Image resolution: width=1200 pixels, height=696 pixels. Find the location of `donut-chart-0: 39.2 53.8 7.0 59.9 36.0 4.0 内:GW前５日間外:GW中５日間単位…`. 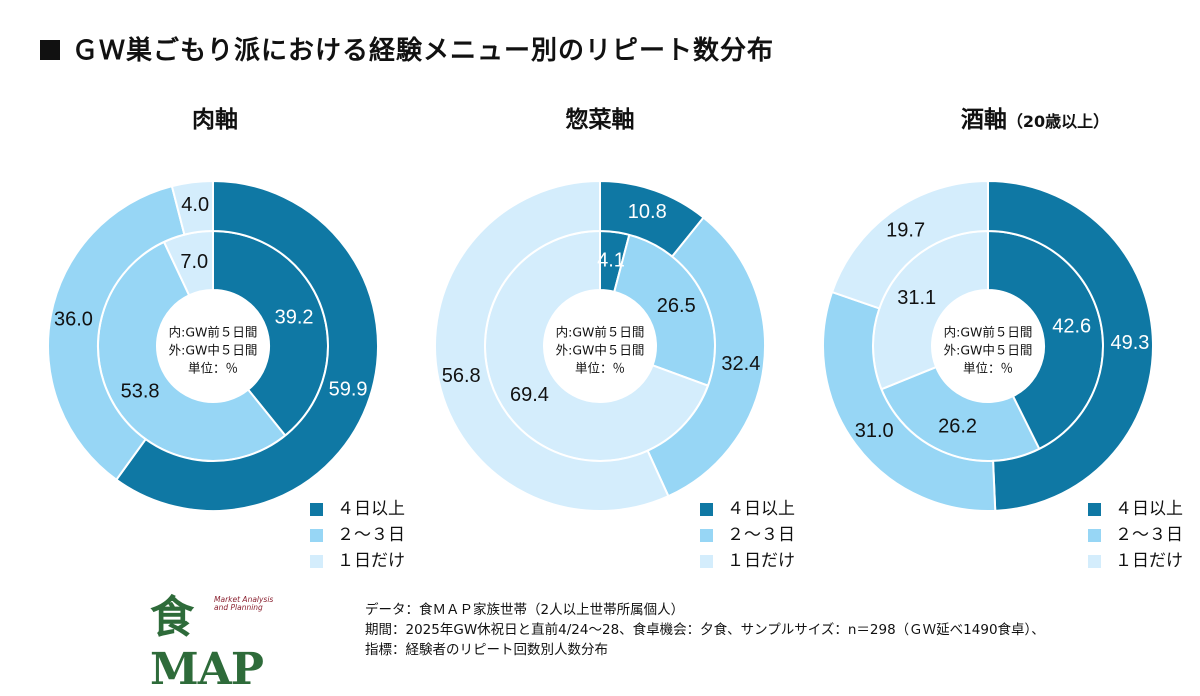

donut-chart-0: 39.2 53.8 7.0 59.9 36.0 4.0 内:GW前５日間外:GW中５日間単位… is located at coordinates (213, 345).